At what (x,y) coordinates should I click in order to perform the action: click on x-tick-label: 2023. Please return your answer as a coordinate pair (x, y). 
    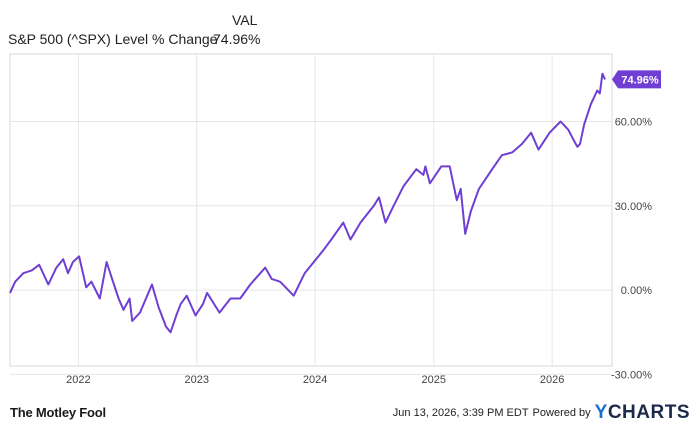
    Looking at the image, I should click on (197, 380).